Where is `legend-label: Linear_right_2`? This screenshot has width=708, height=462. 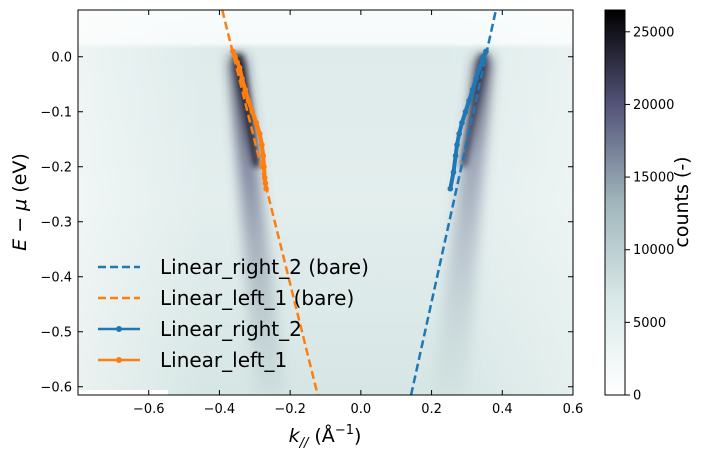
legend-label: Linear_right_2 is located at coordinates (231, 329).